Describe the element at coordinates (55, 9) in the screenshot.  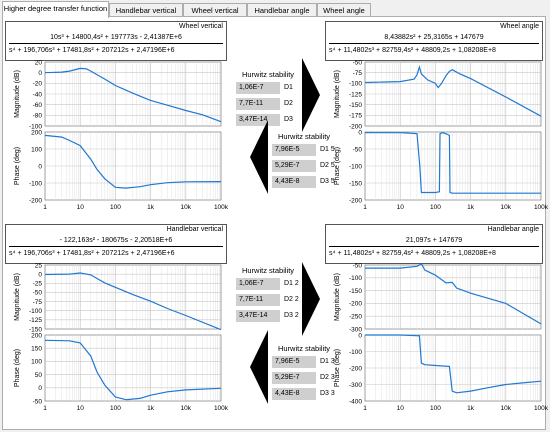
I see `tab-higher-degree-transfer-function: Higher degree transfer function` at that location.